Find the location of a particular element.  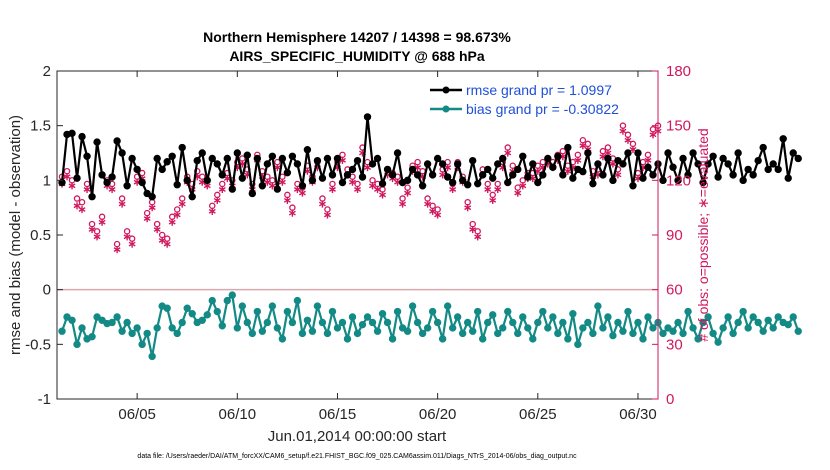

legend-entry-rmse: rmse grand pr = 1.0997 is located at coordinates (521, 90).